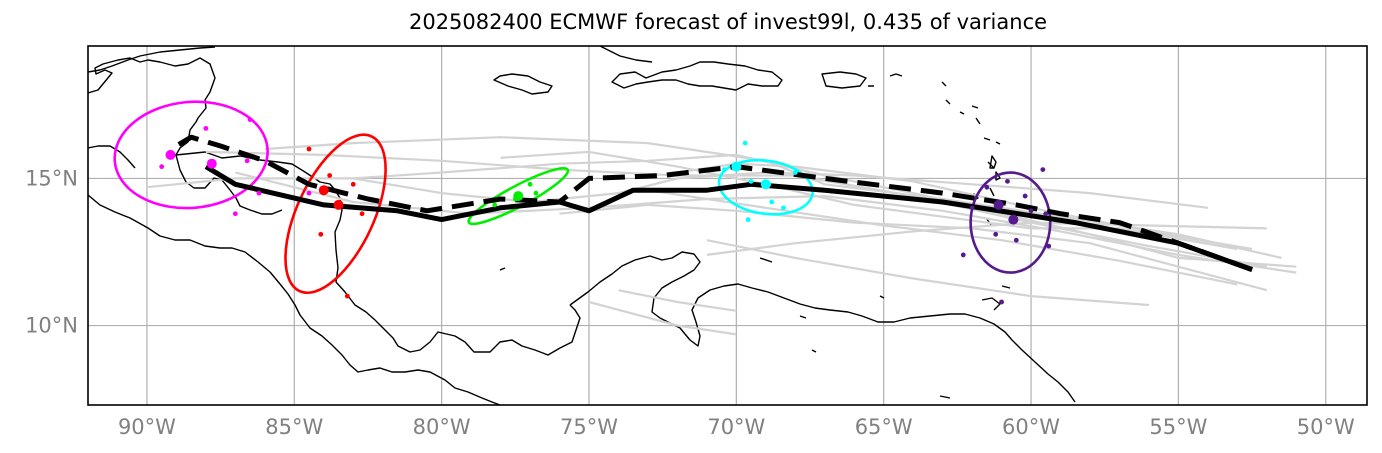  Describe the element at coordinates (1031, 427) in the screenshot. I see `x-tick-label: 60°W` at that location.